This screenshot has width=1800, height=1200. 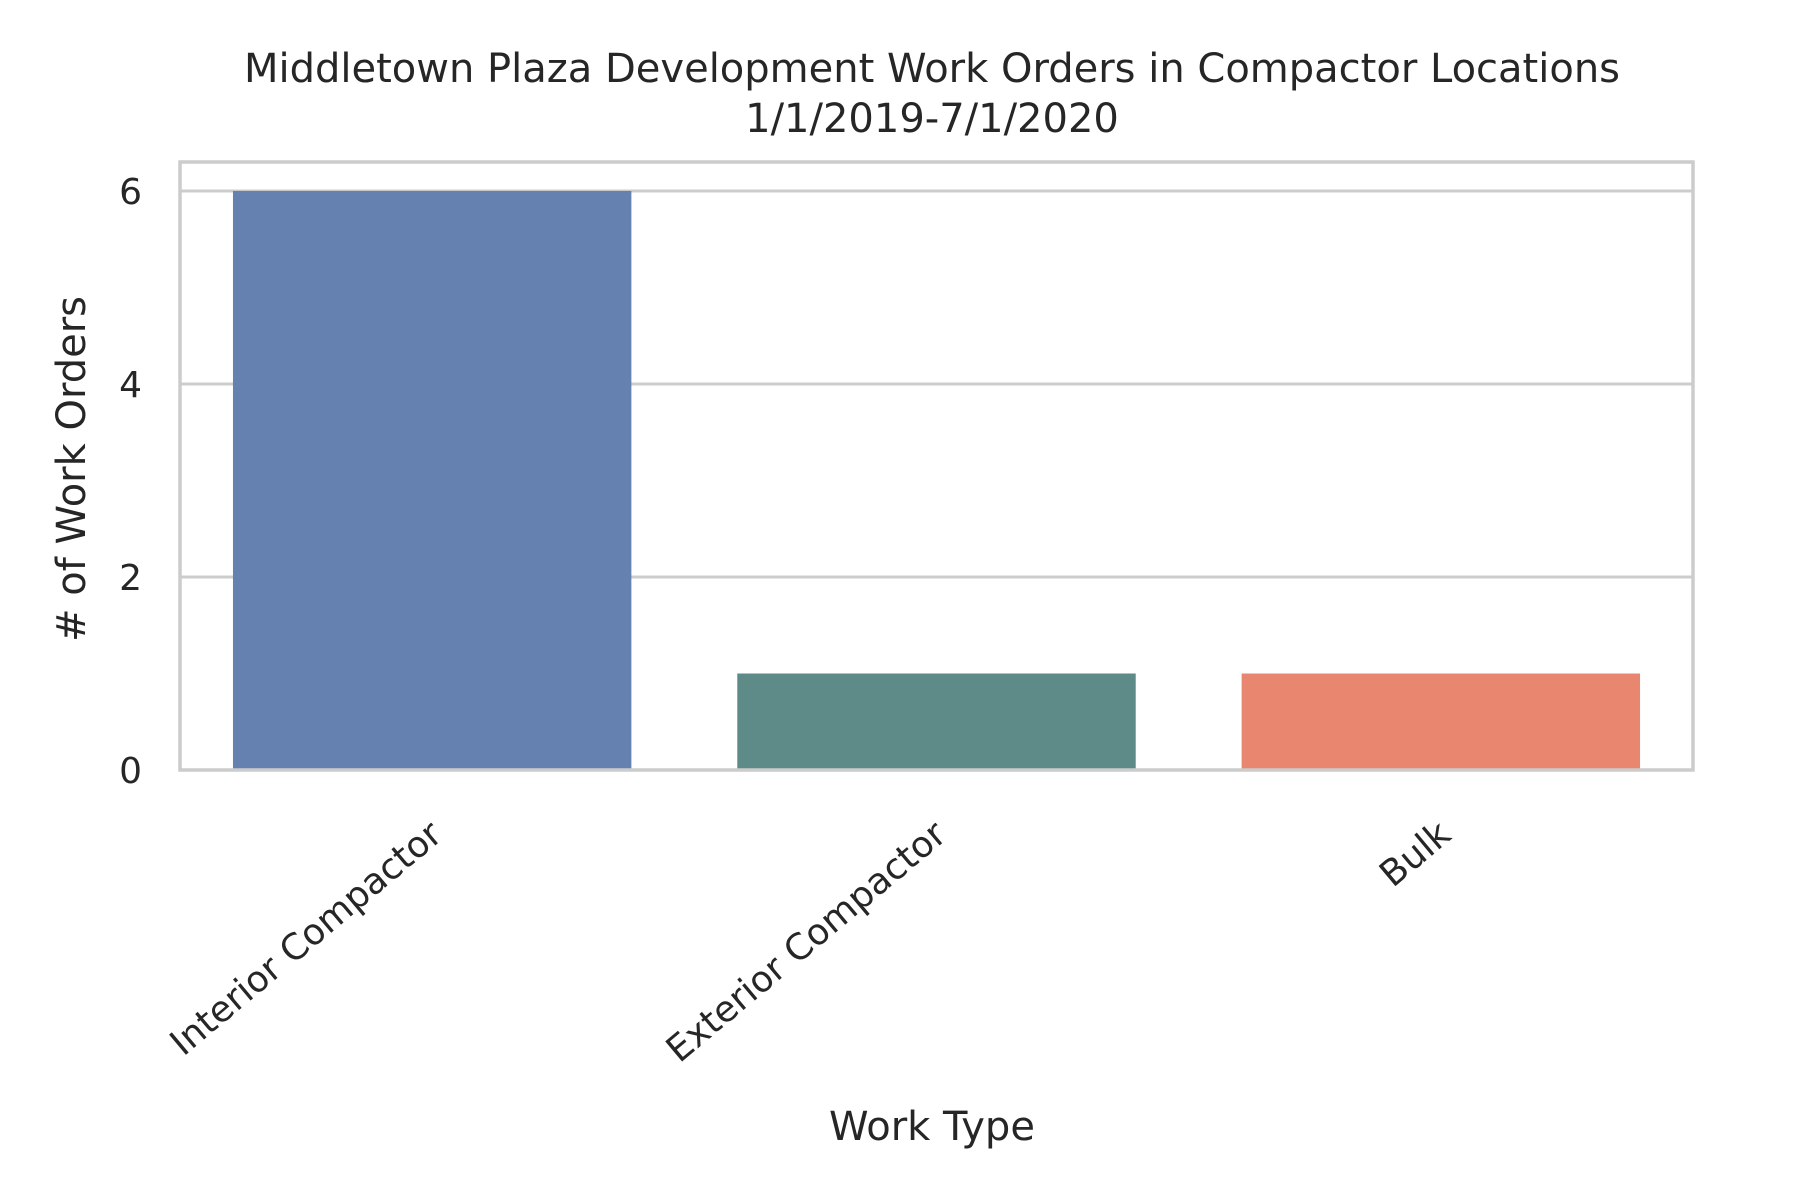 What do you see at coordinates (807, 941) in the screenshot?
I see `x-tick-label: Exterior Compactor` at bounding box center [807, 941].